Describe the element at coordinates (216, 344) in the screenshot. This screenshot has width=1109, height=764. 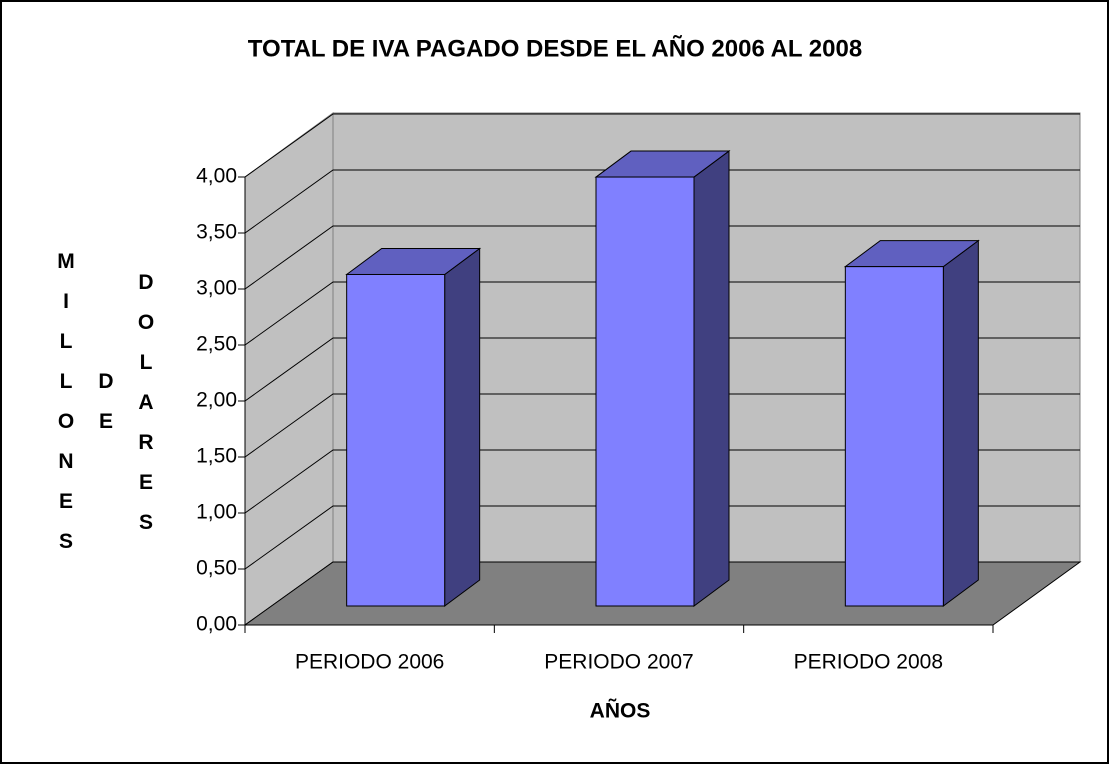
I see `y-tick-label: 2,50` at that location.